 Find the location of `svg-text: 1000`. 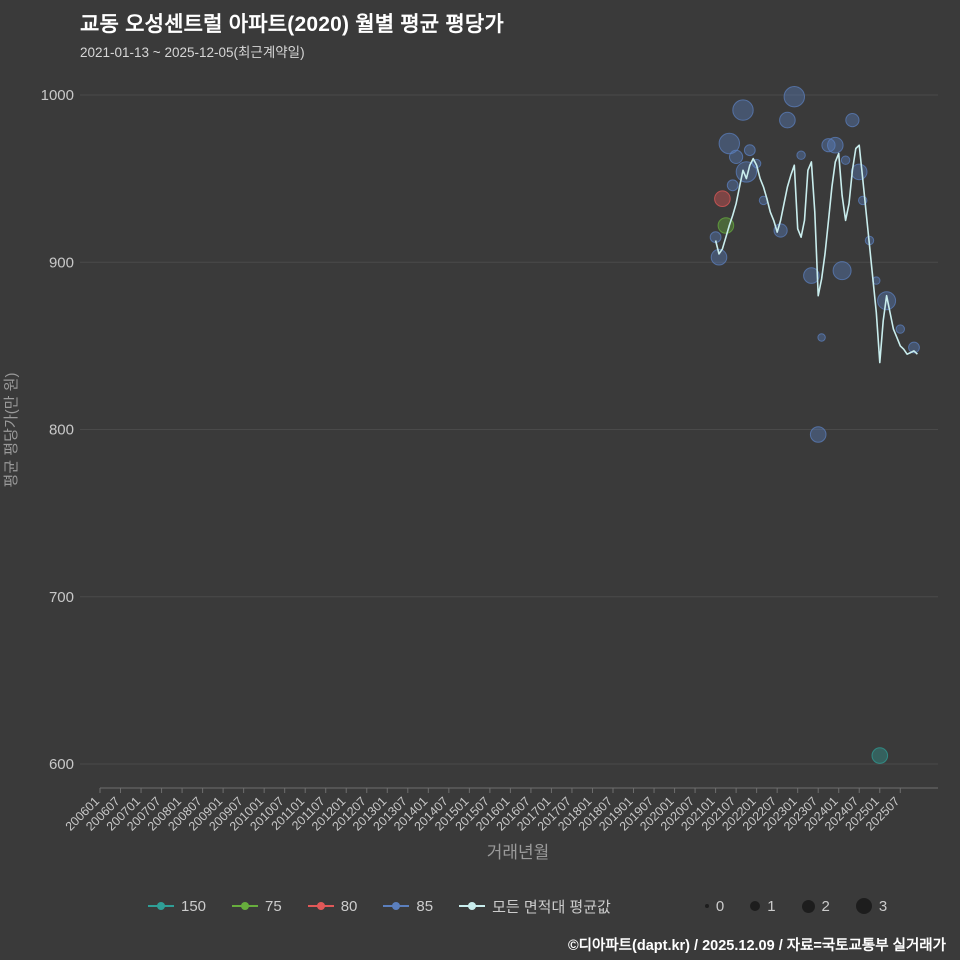

svg-text: 1000 is located at coordinates (57, 95).